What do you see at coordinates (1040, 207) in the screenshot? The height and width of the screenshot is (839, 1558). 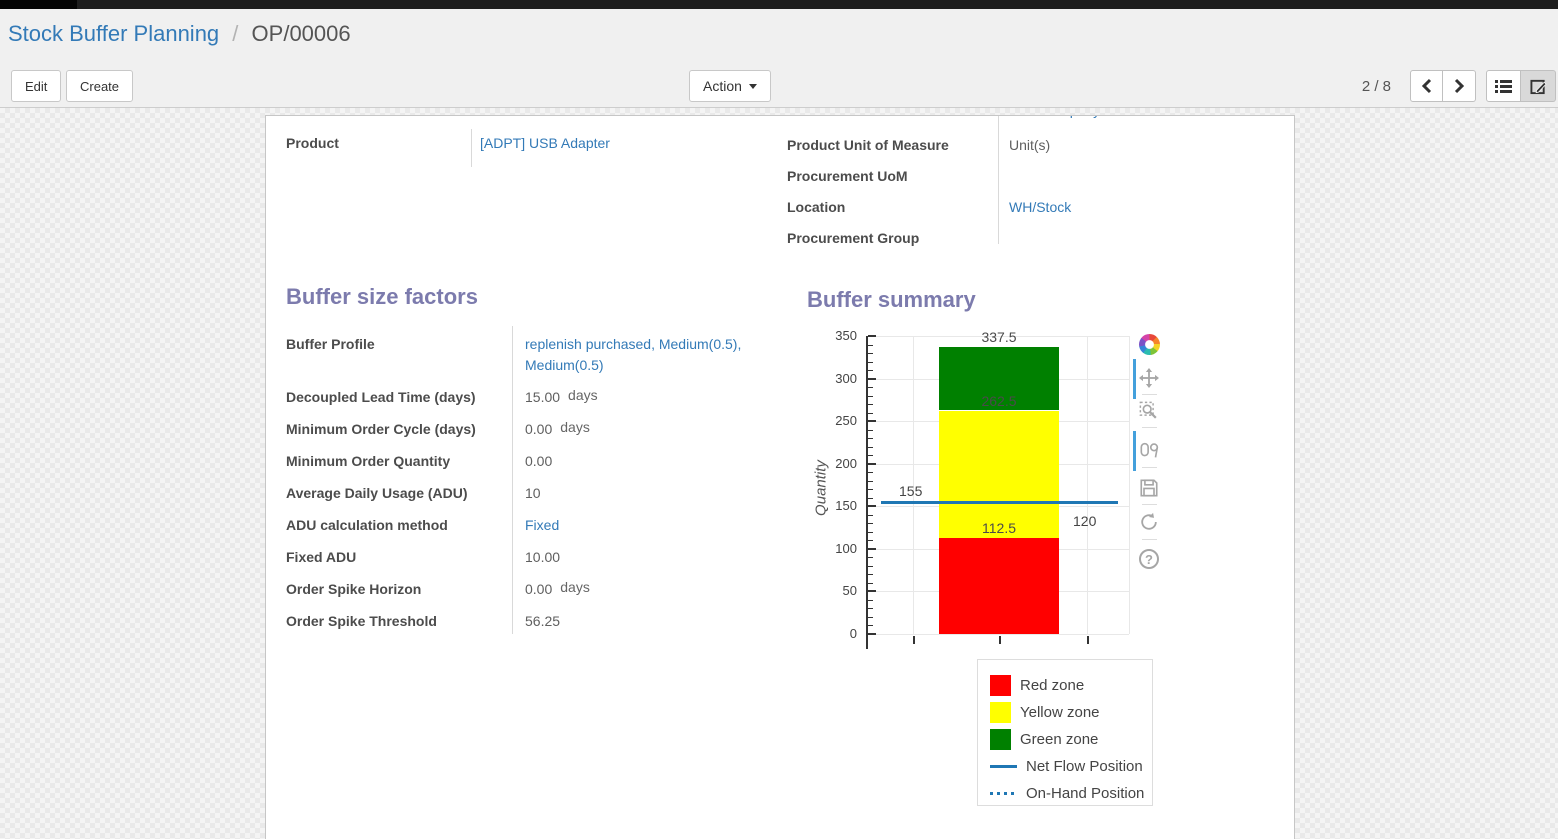 I see `field-value-link: WH/Stock` at bounding box center [1040, 207].